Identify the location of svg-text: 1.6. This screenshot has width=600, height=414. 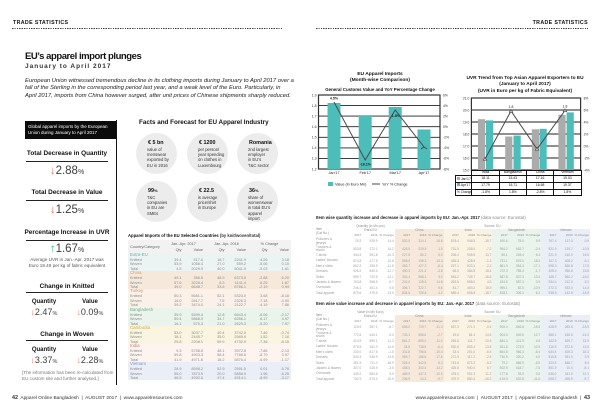
(314, 127).